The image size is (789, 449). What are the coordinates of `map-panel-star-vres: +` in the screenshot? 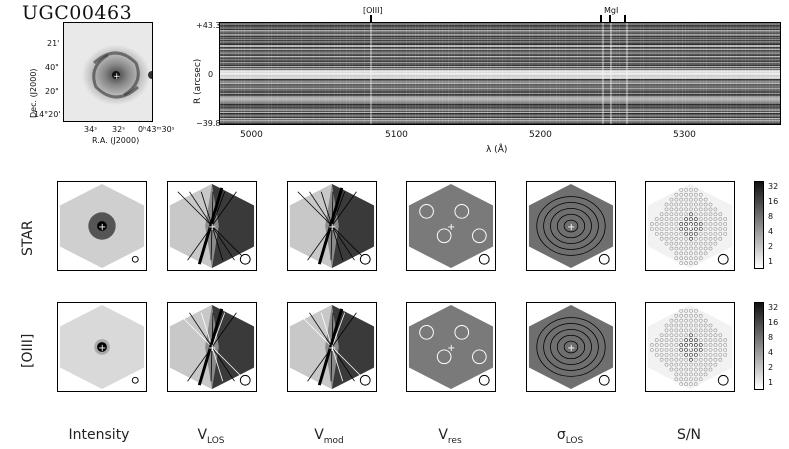 It's located at (451, 226).